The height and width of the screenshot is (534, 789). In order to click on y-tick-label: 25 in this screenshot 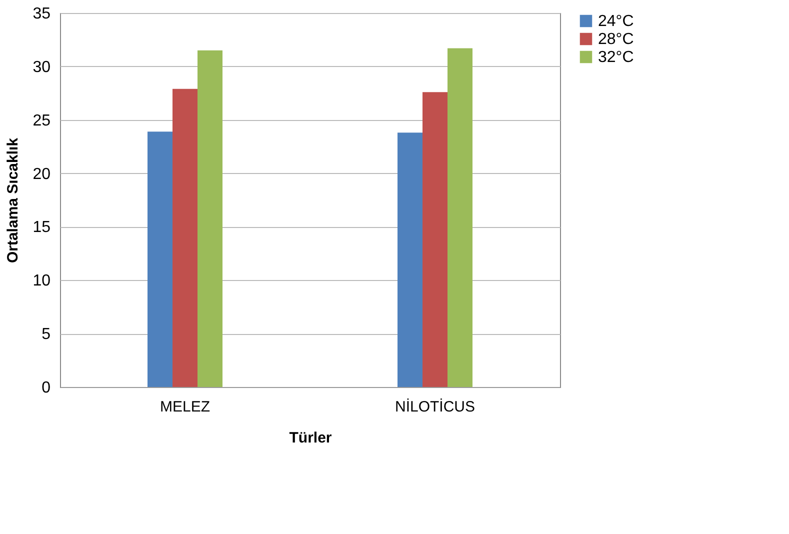, I will do `click(41, 121)`.